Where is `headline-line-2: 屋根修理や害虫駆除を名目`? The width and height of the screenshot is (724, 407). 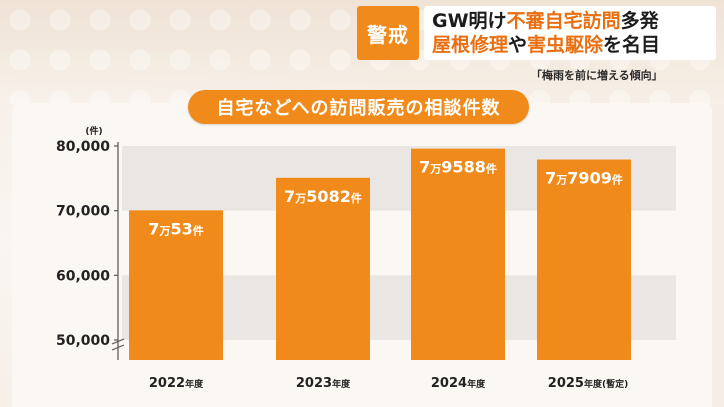 headline-line-2: 屋根修理や害虫駆除を名目 is located at coordinates (570, 45).